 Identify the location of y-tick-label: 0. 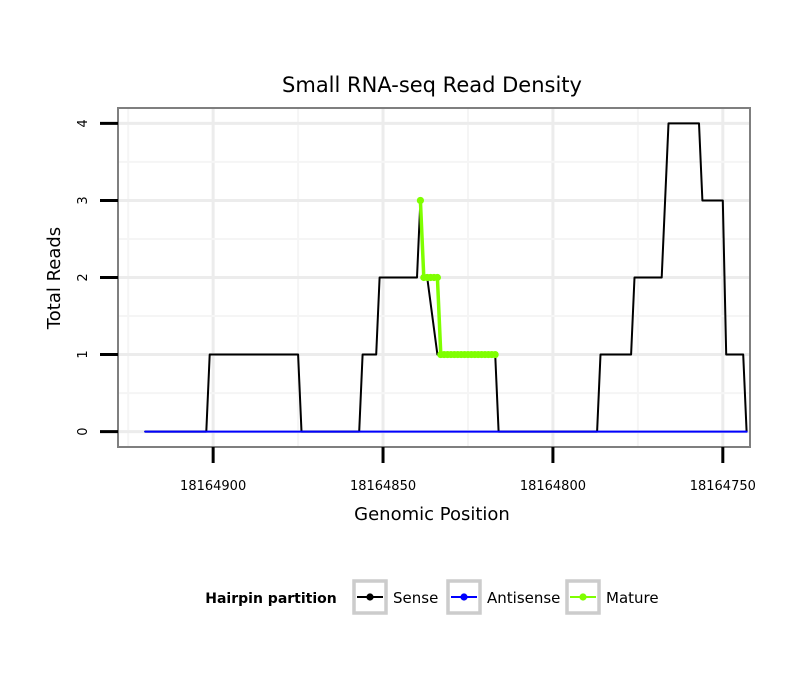
(83, 431).